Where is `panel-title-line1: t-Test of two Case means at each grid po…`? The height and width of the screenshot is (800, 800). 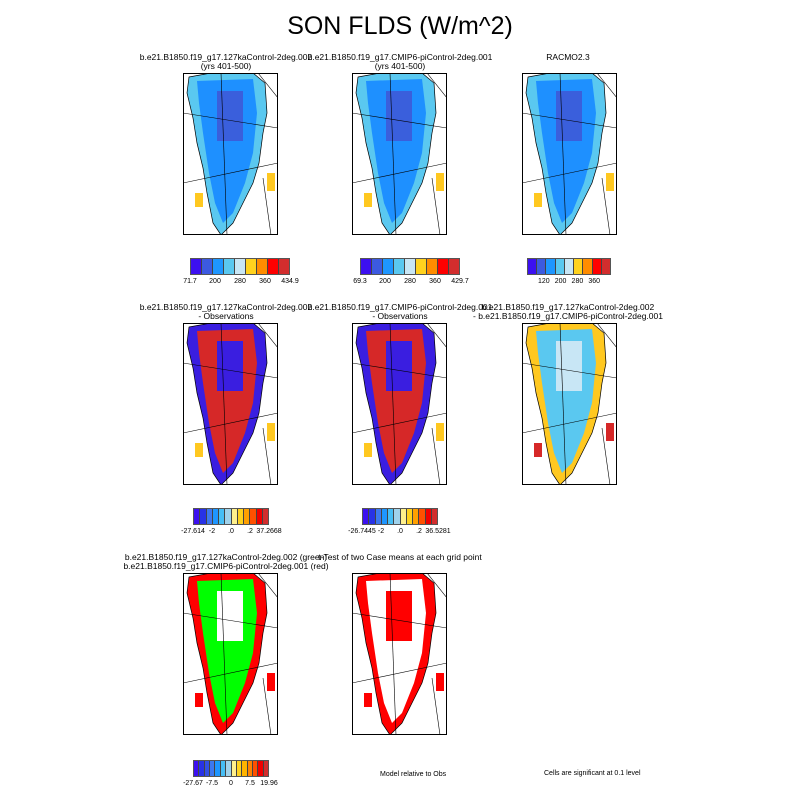
panel-title-line1: t-Test of two Case means at each grid po… is located at coordinates (400, 557).